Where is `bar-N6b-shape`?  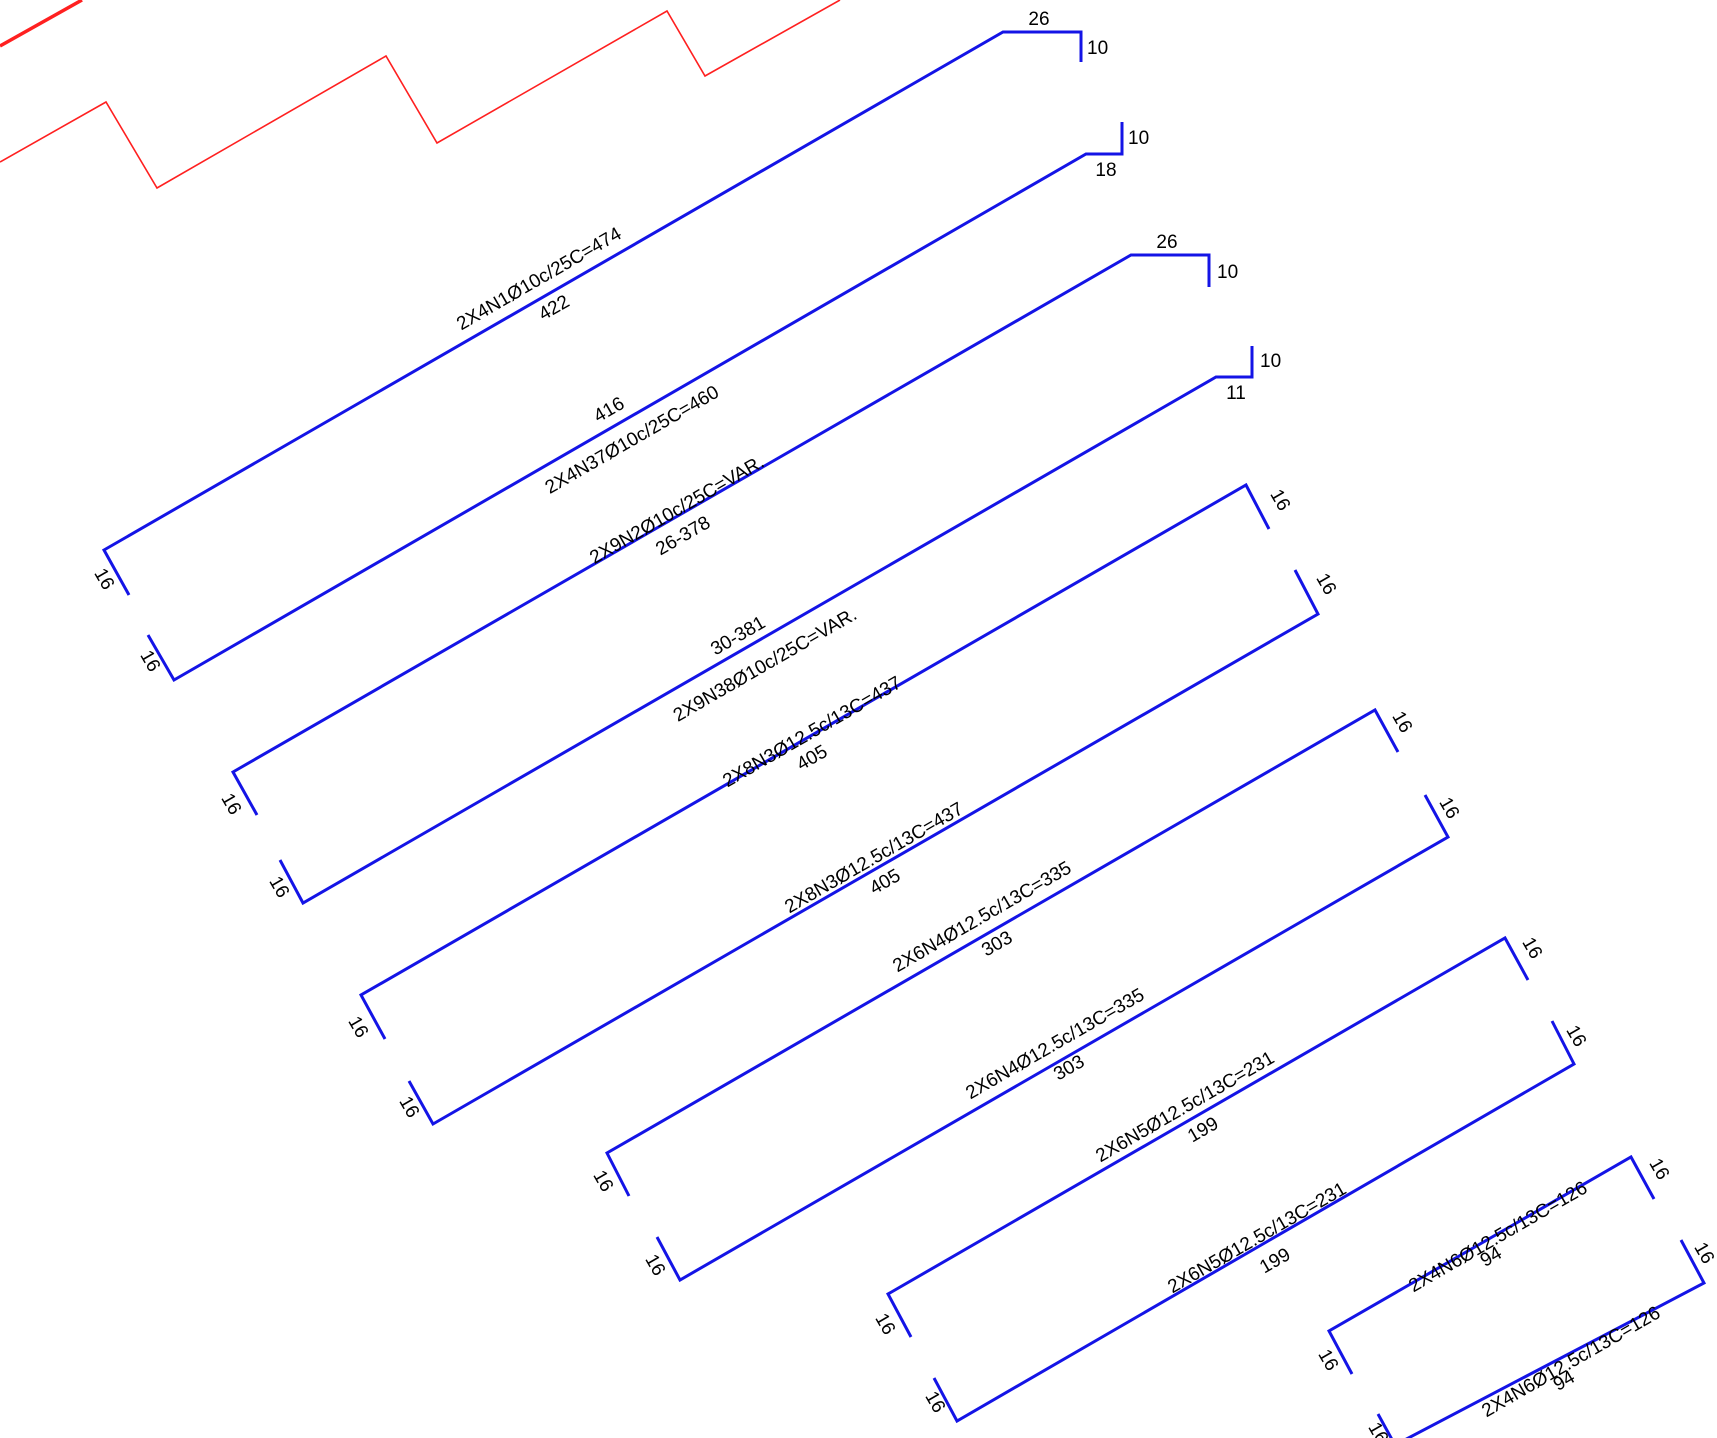 bar-N6b-shape is located at coordinates (1541, 1338).